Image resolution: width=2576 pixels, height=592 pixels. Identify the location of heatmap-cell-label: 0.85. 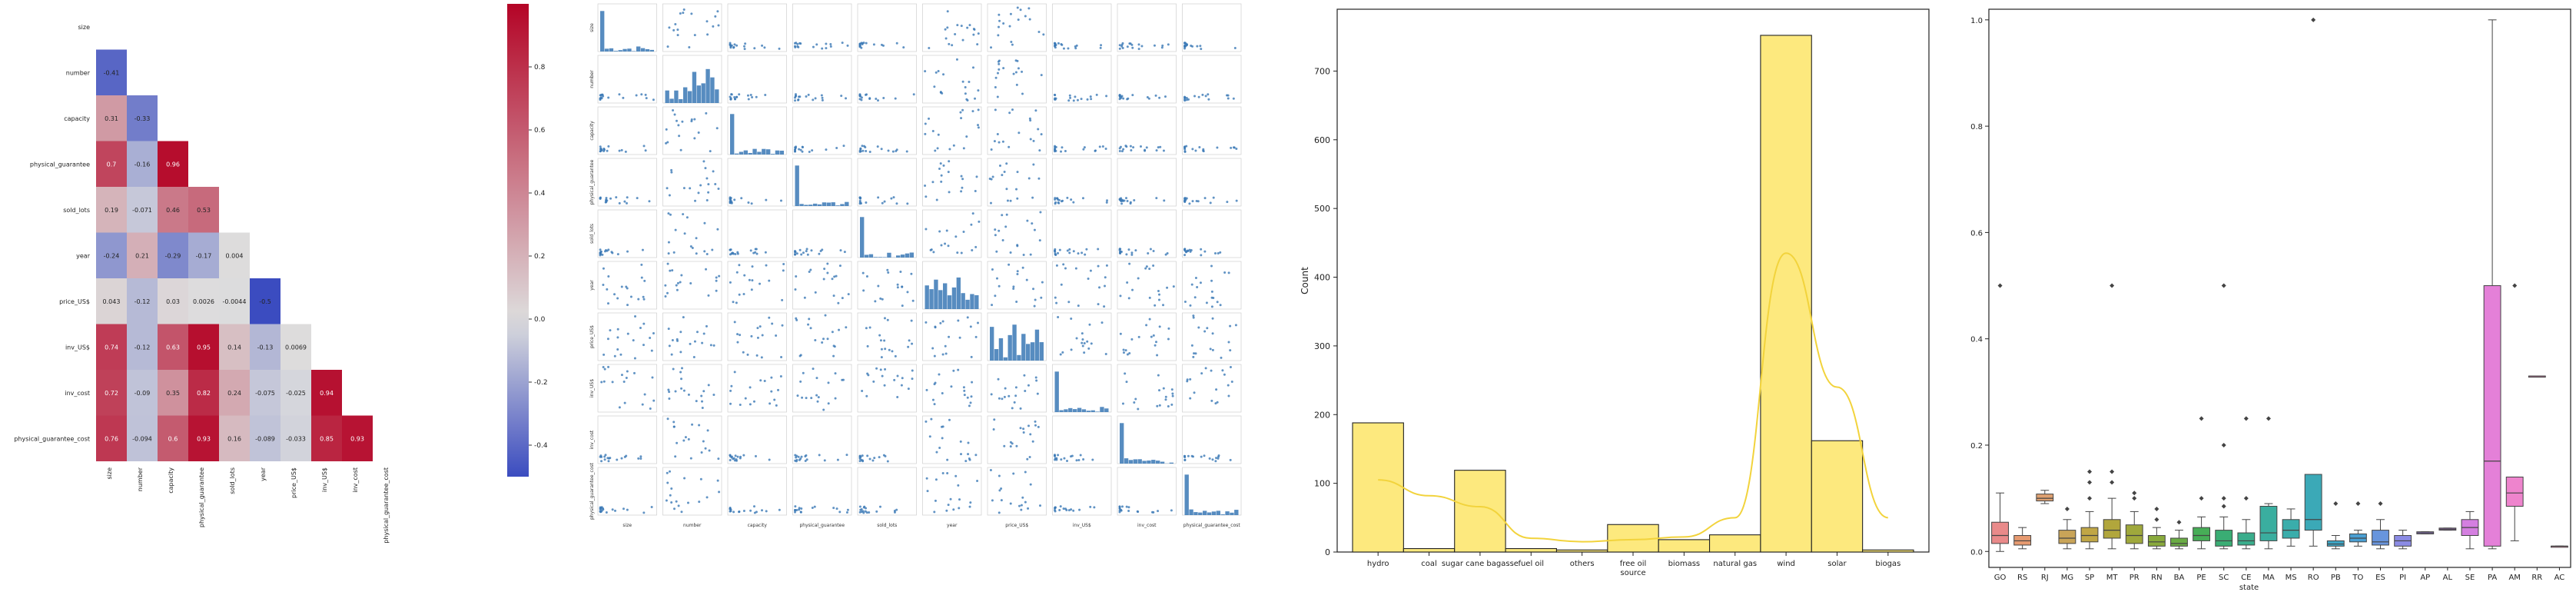
(327, 438).